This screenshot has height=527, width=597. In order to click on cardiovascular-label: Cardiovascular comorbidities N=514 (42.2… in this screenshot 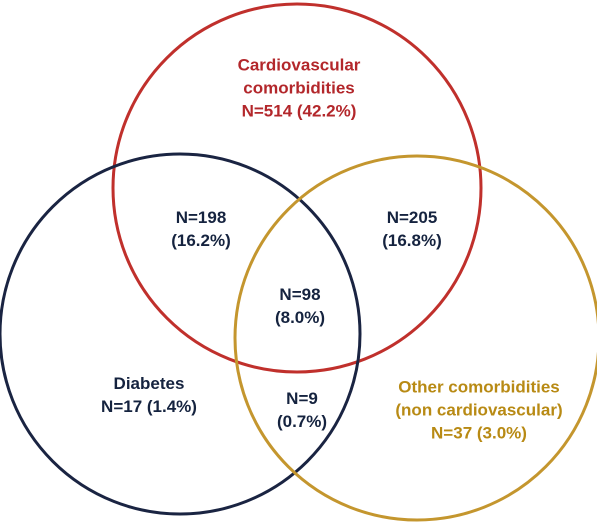, I will do `click(299, 88)`.